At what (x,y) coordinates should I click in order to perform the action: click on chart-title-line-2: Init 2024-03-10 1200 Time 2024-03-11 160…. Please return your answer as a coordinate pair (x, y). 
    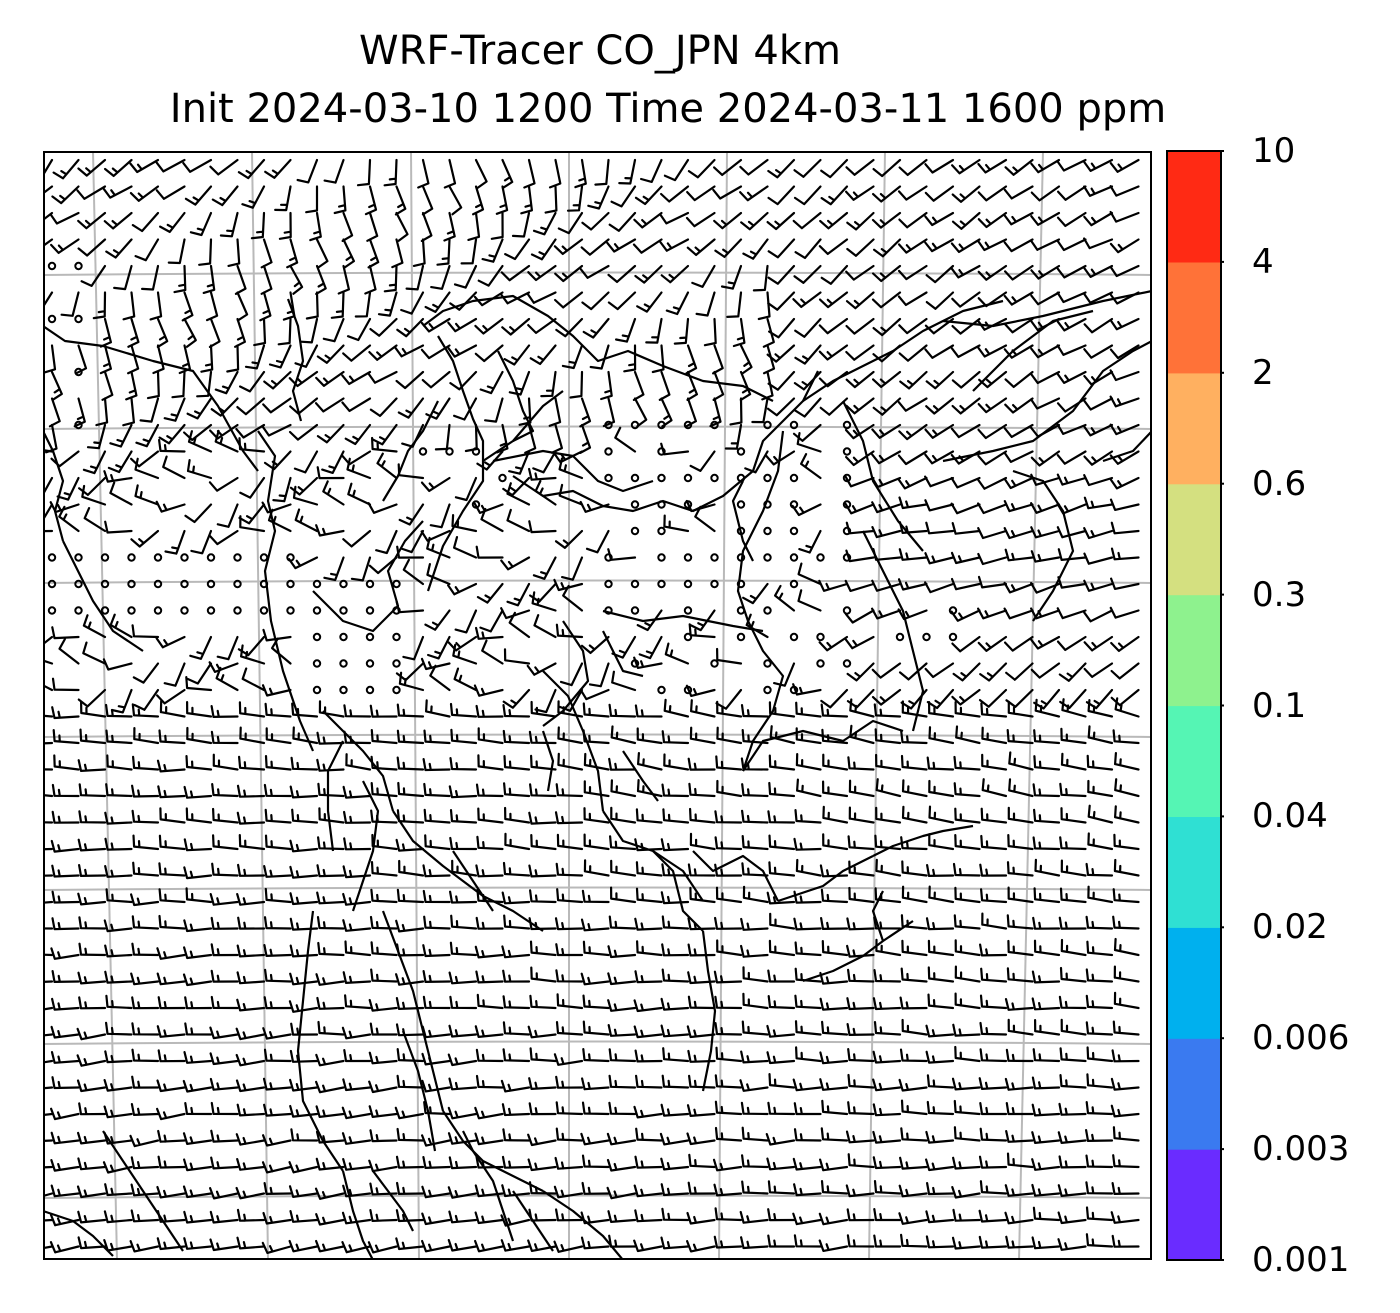
    Looking at the image, I should click on (668, 109).